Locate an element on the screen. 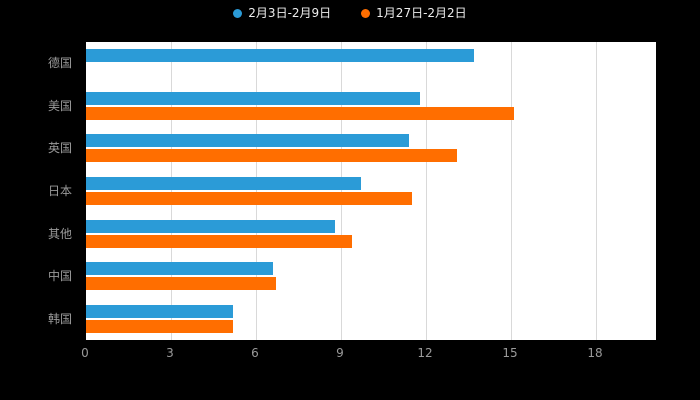 This screenshot has width=700, height=400. x-axis-tick-9: 9 is located at coordinates (340, 353).